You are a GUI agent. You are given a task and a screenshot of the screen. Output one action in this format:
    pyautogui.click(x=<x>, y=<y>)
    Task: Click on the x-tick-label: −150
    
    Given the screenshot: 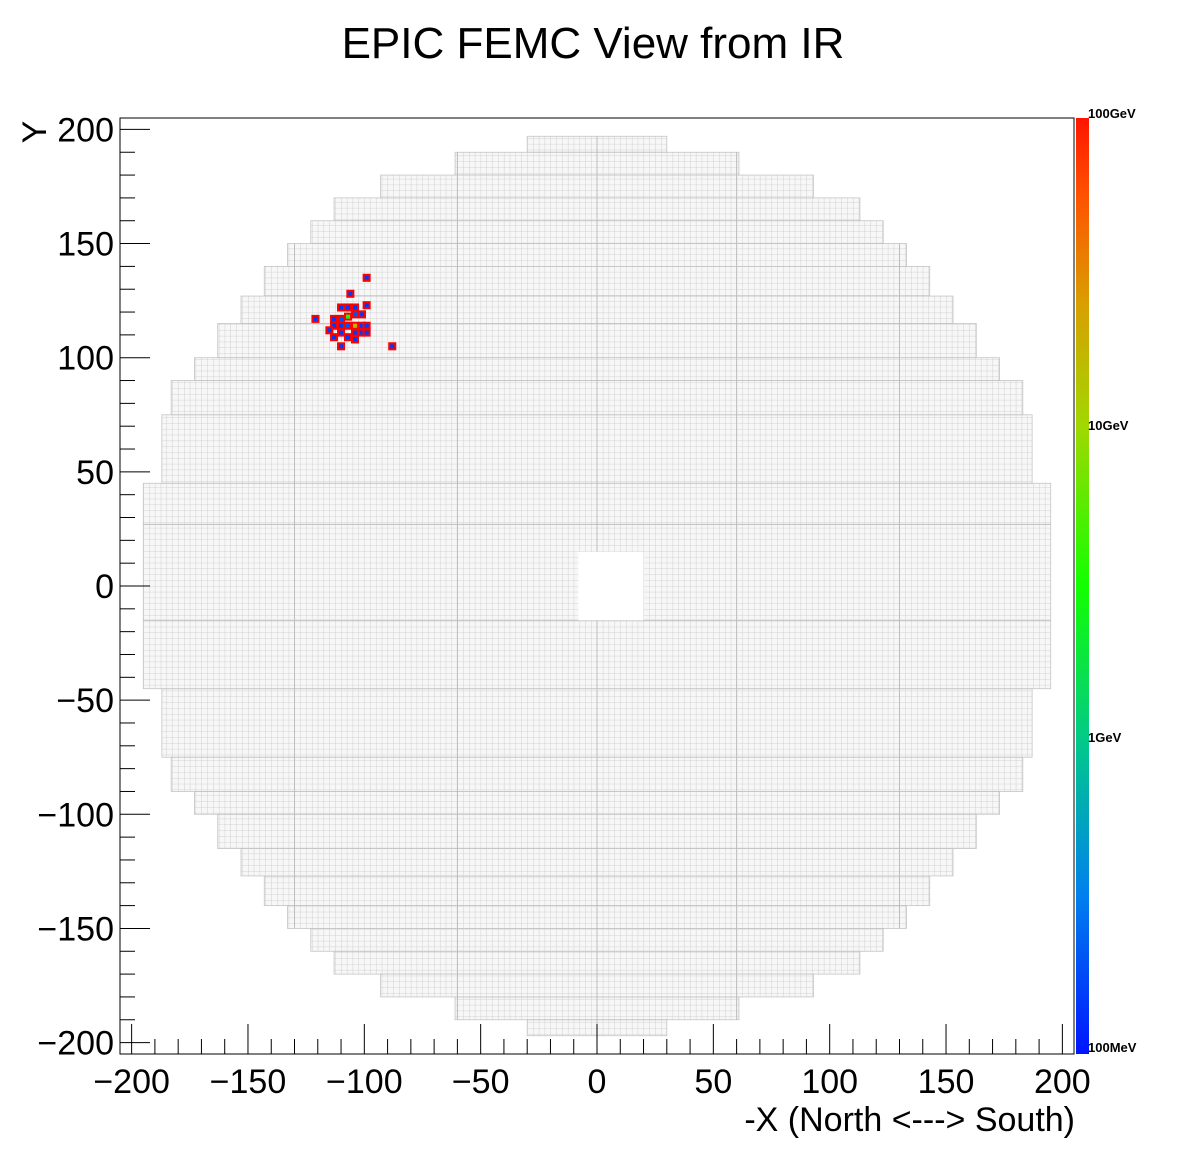 What is the action you would take?
    pyautogui.click(x=248, y=1082)
    